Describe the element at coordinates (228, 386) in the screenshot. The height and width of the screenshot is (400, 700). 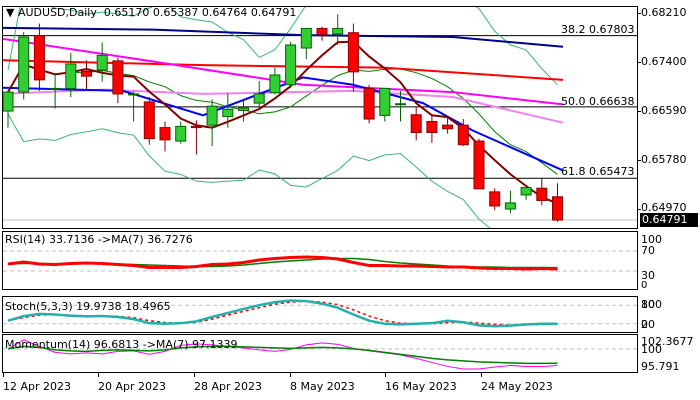
I see `date-label: 28 Apr 2023` at that location.